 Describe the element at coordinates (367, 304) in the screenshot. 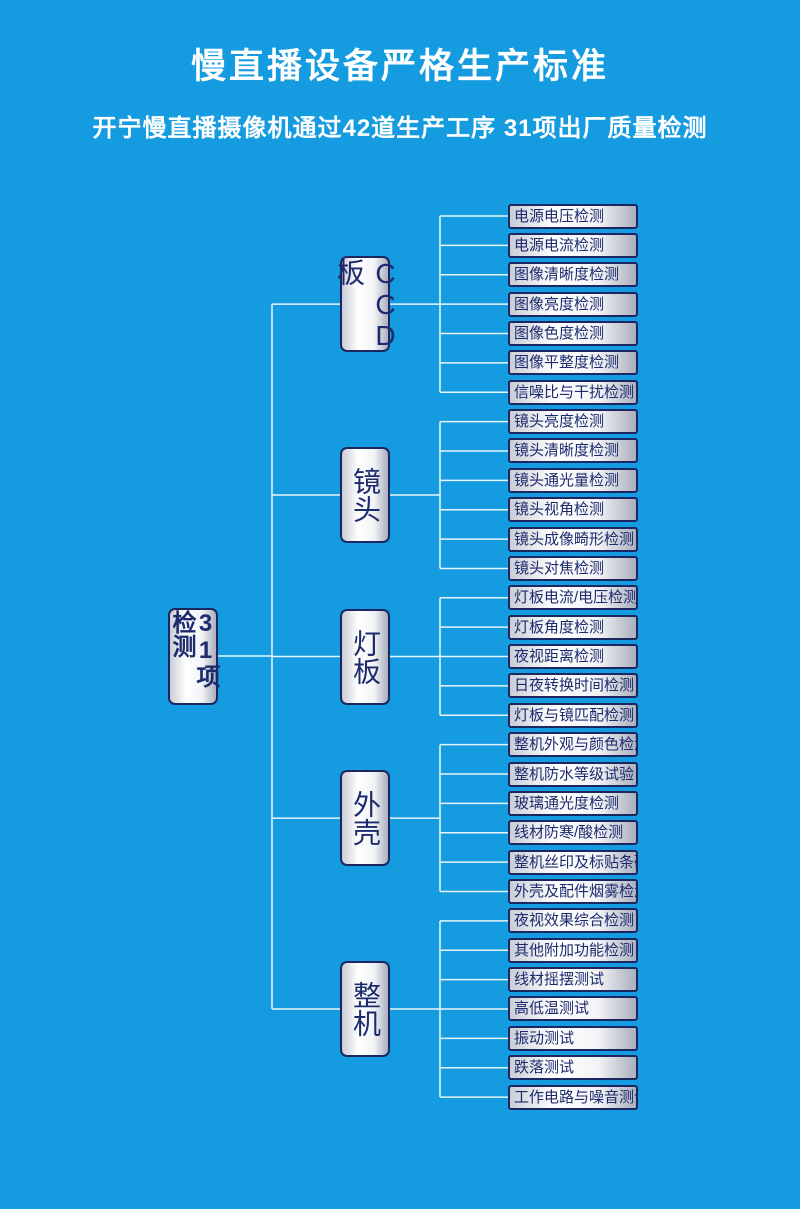

I see `group-node: CCD板` at that location.